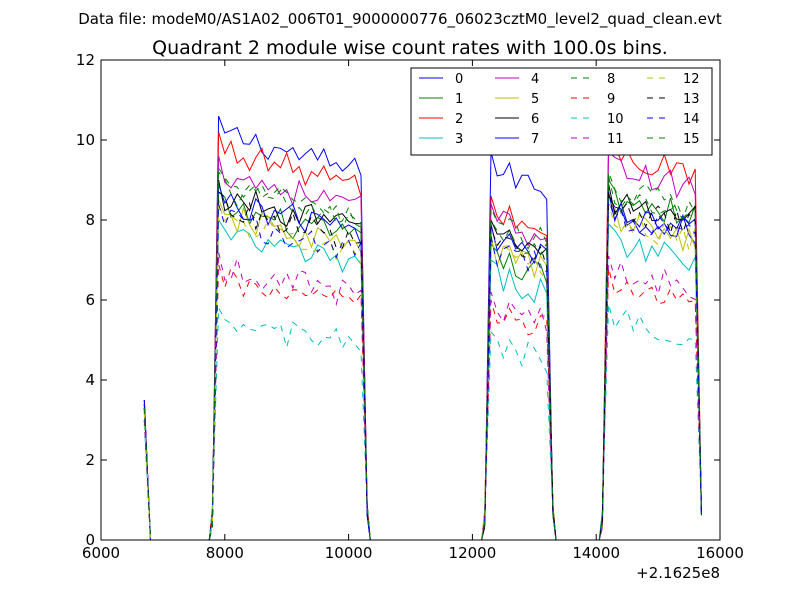 The image size is (800, 600). Describe the element at coordinates (691, 139) in the screenshot. I see `legend-label: 15` at that location.